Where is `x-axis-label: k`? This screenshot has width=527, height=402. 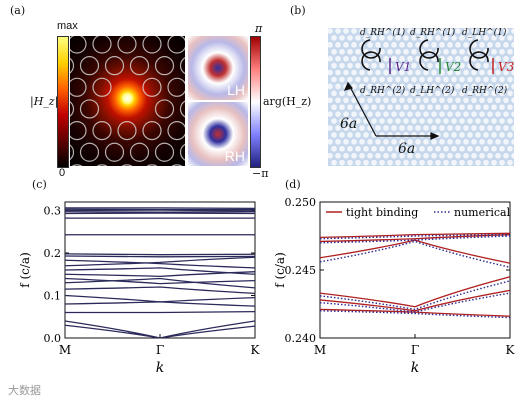 x-axis-label: k is located at coordinates (415, 368).